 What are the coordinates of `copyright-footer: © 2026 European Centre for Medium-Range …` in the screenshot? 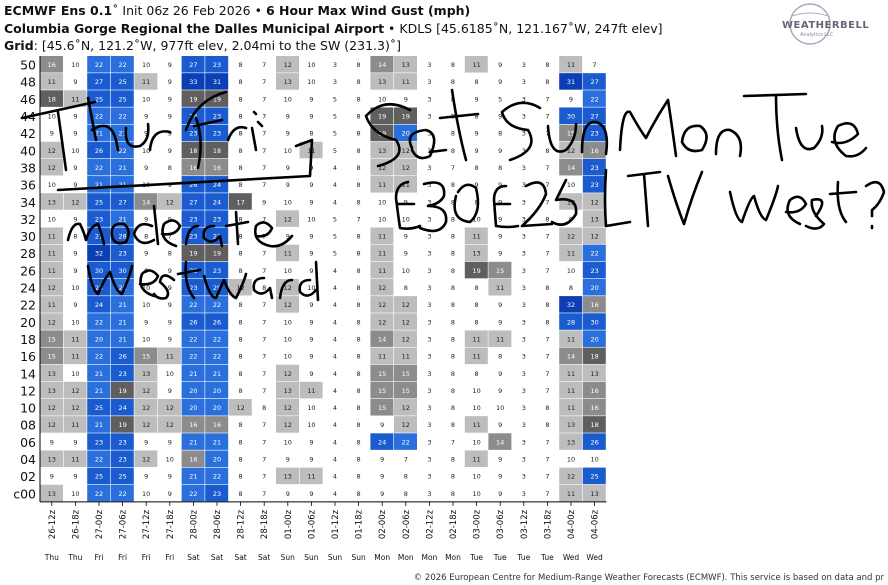 It's located at (648, 578).